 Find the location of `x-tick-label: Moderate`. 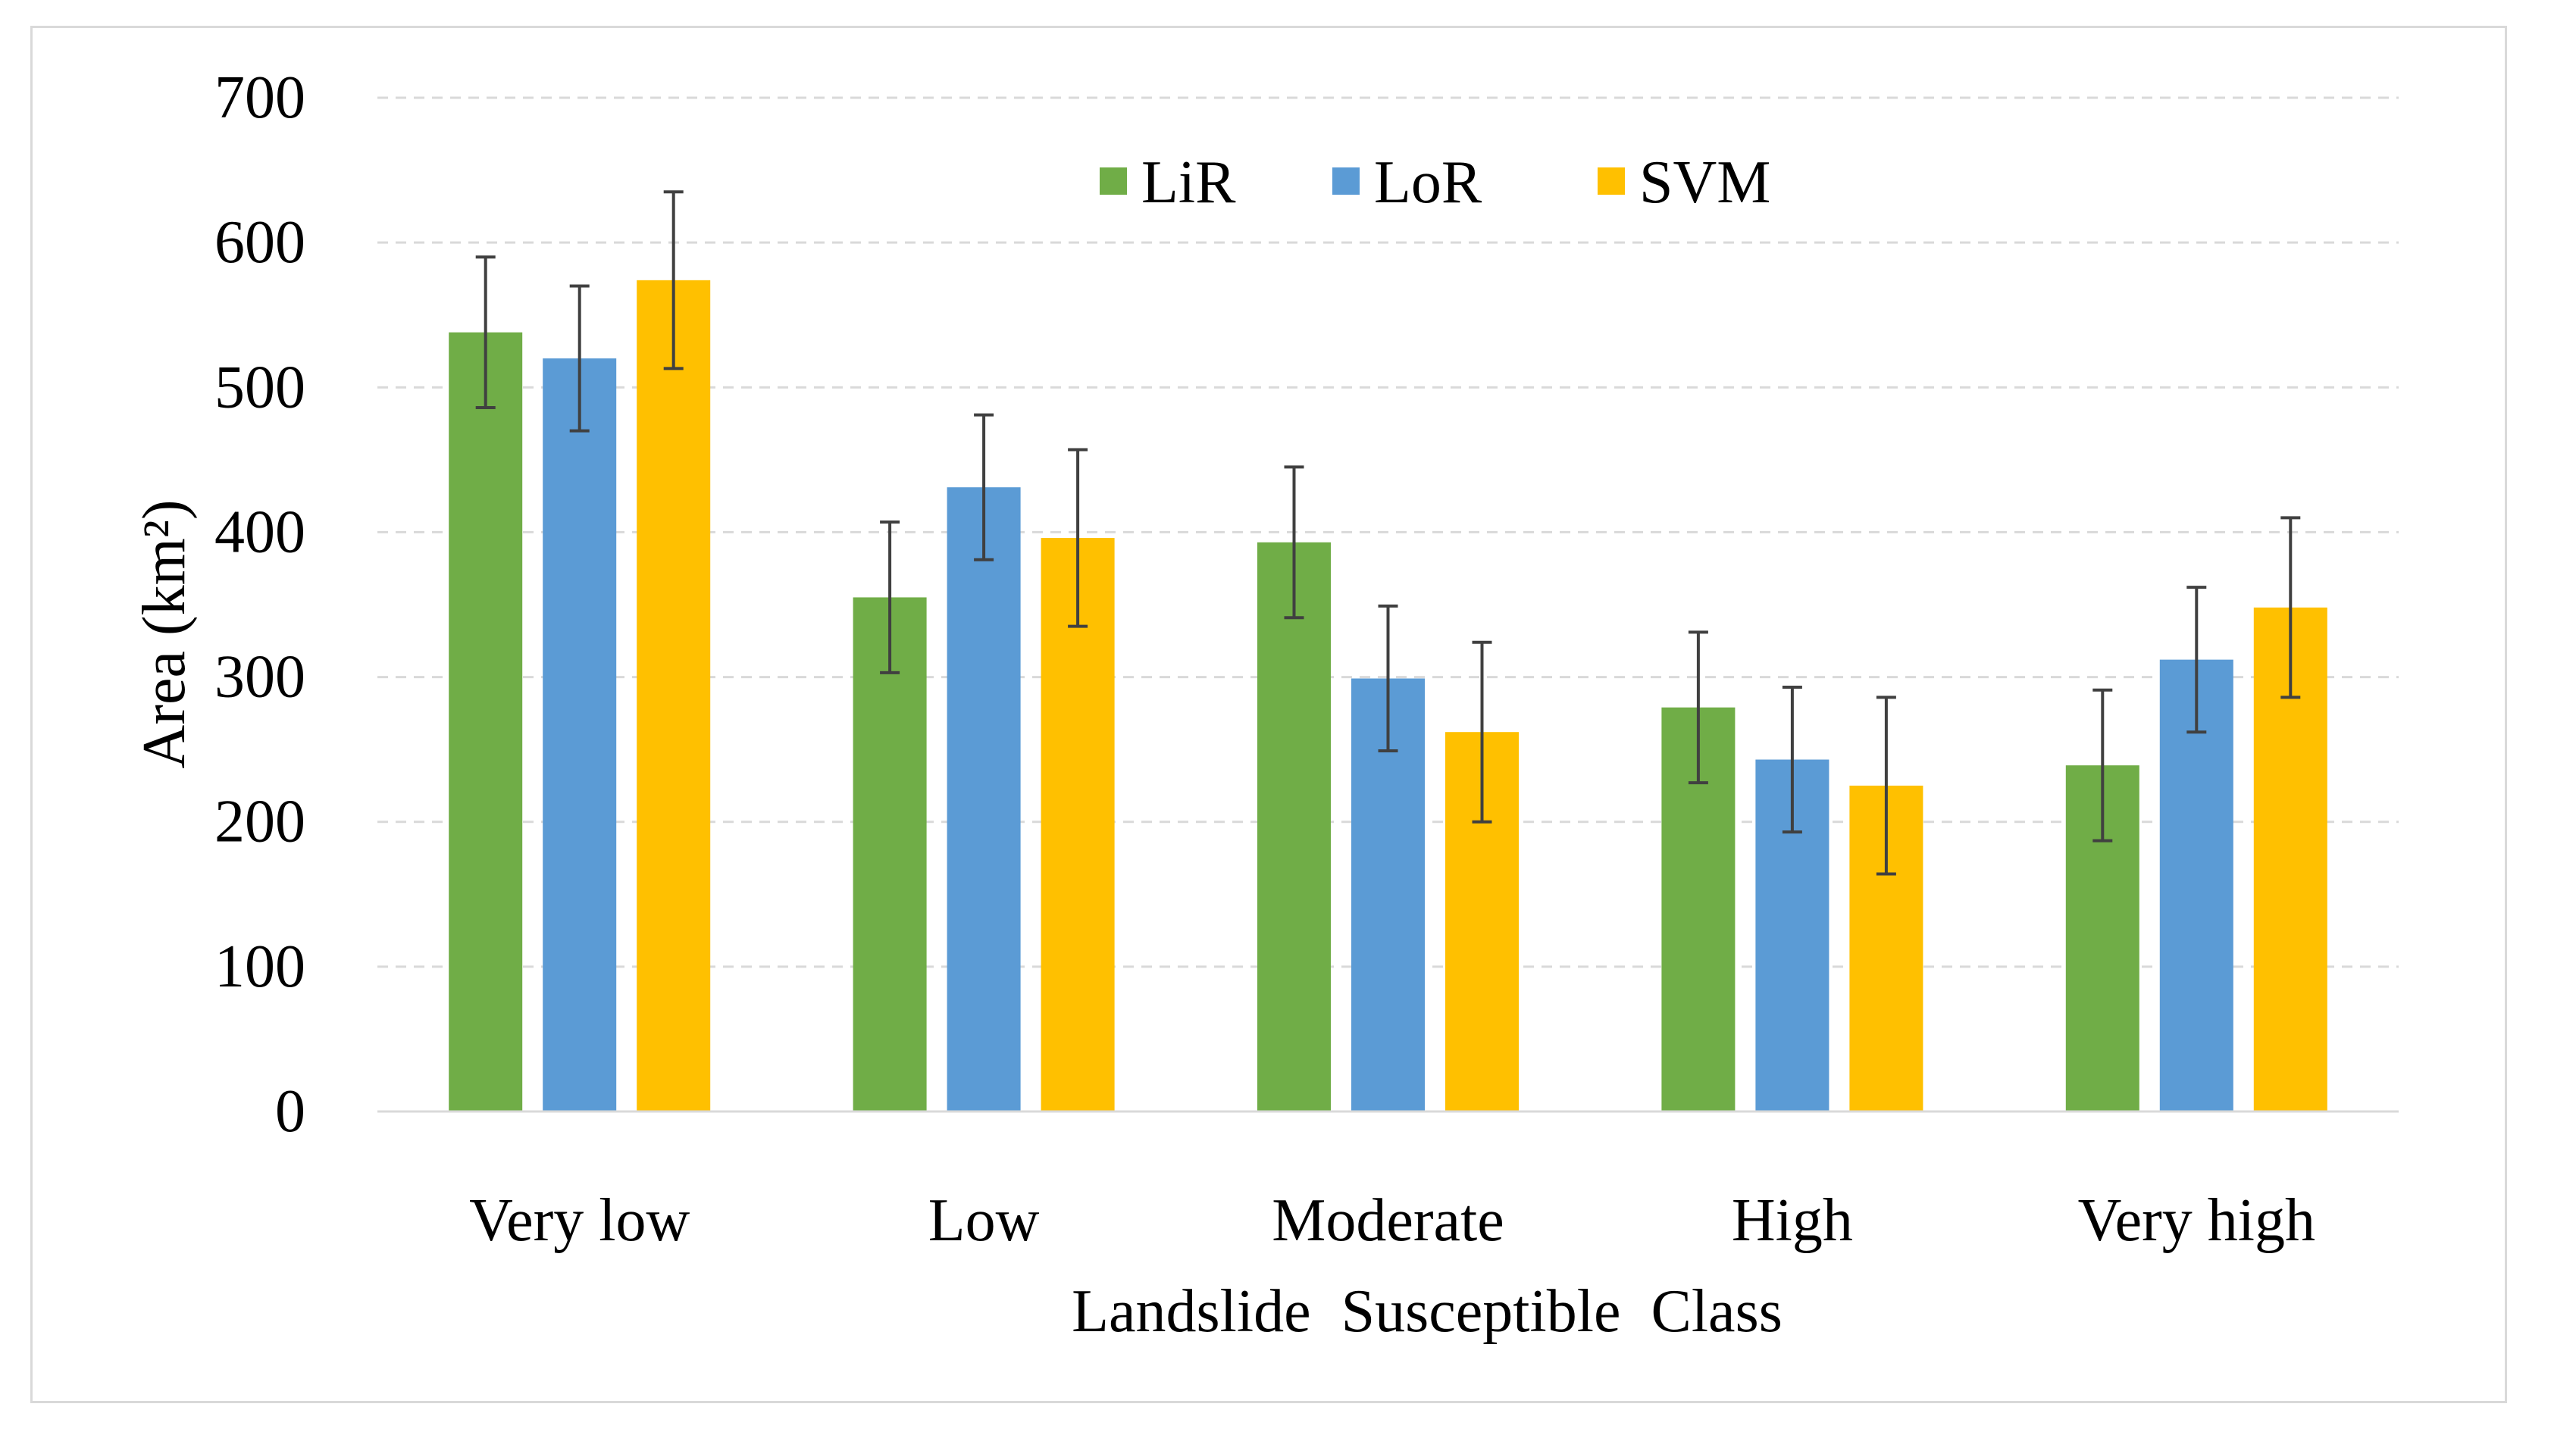

x-tick-label: Moderate is located at coordinates (1388, 1220).